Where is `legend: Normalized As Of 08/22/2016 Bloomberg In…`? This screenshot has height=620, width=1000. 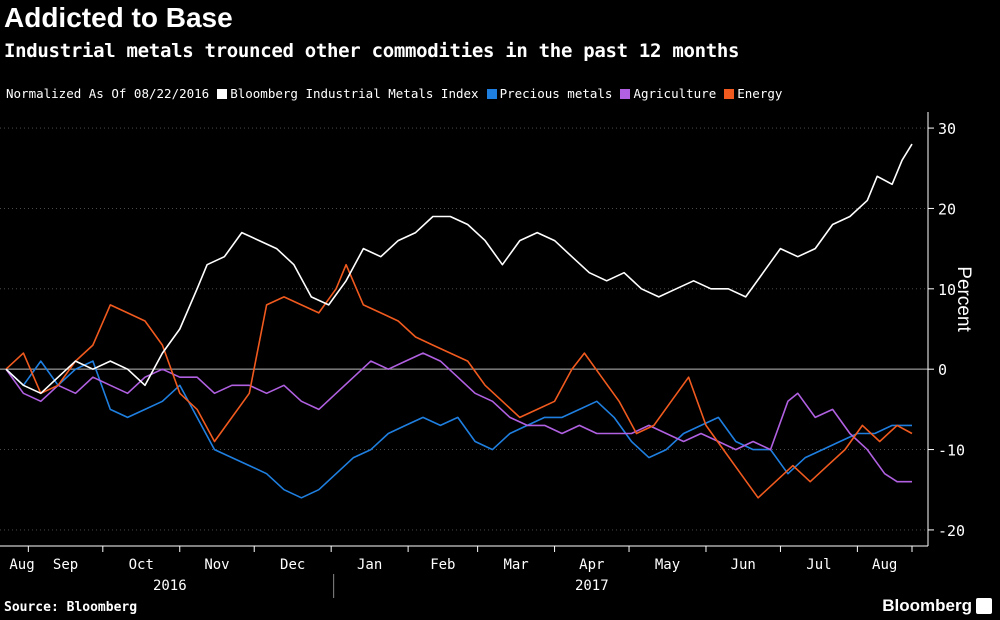
legend: Normalized As Of 08/22/2016 Bloomberg In… is located at coordinates (394, 93).